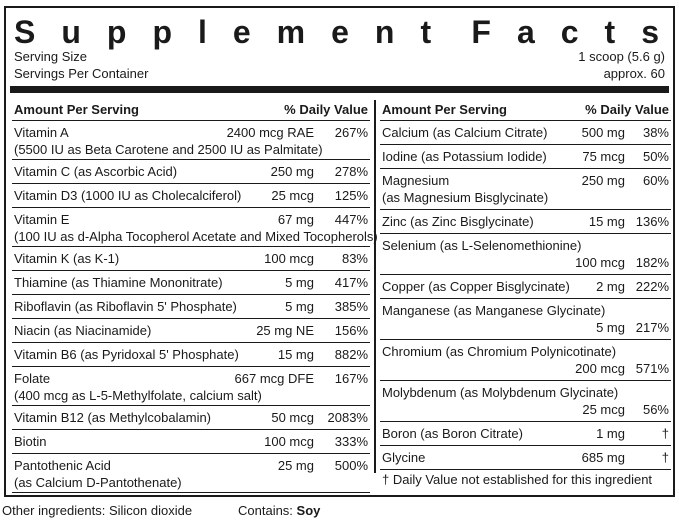  Describe the element at coordinates (98, 482) in the screenshot. I see `nutrient-source-detail: (as Calcium D-Pantothenate)` at that location.